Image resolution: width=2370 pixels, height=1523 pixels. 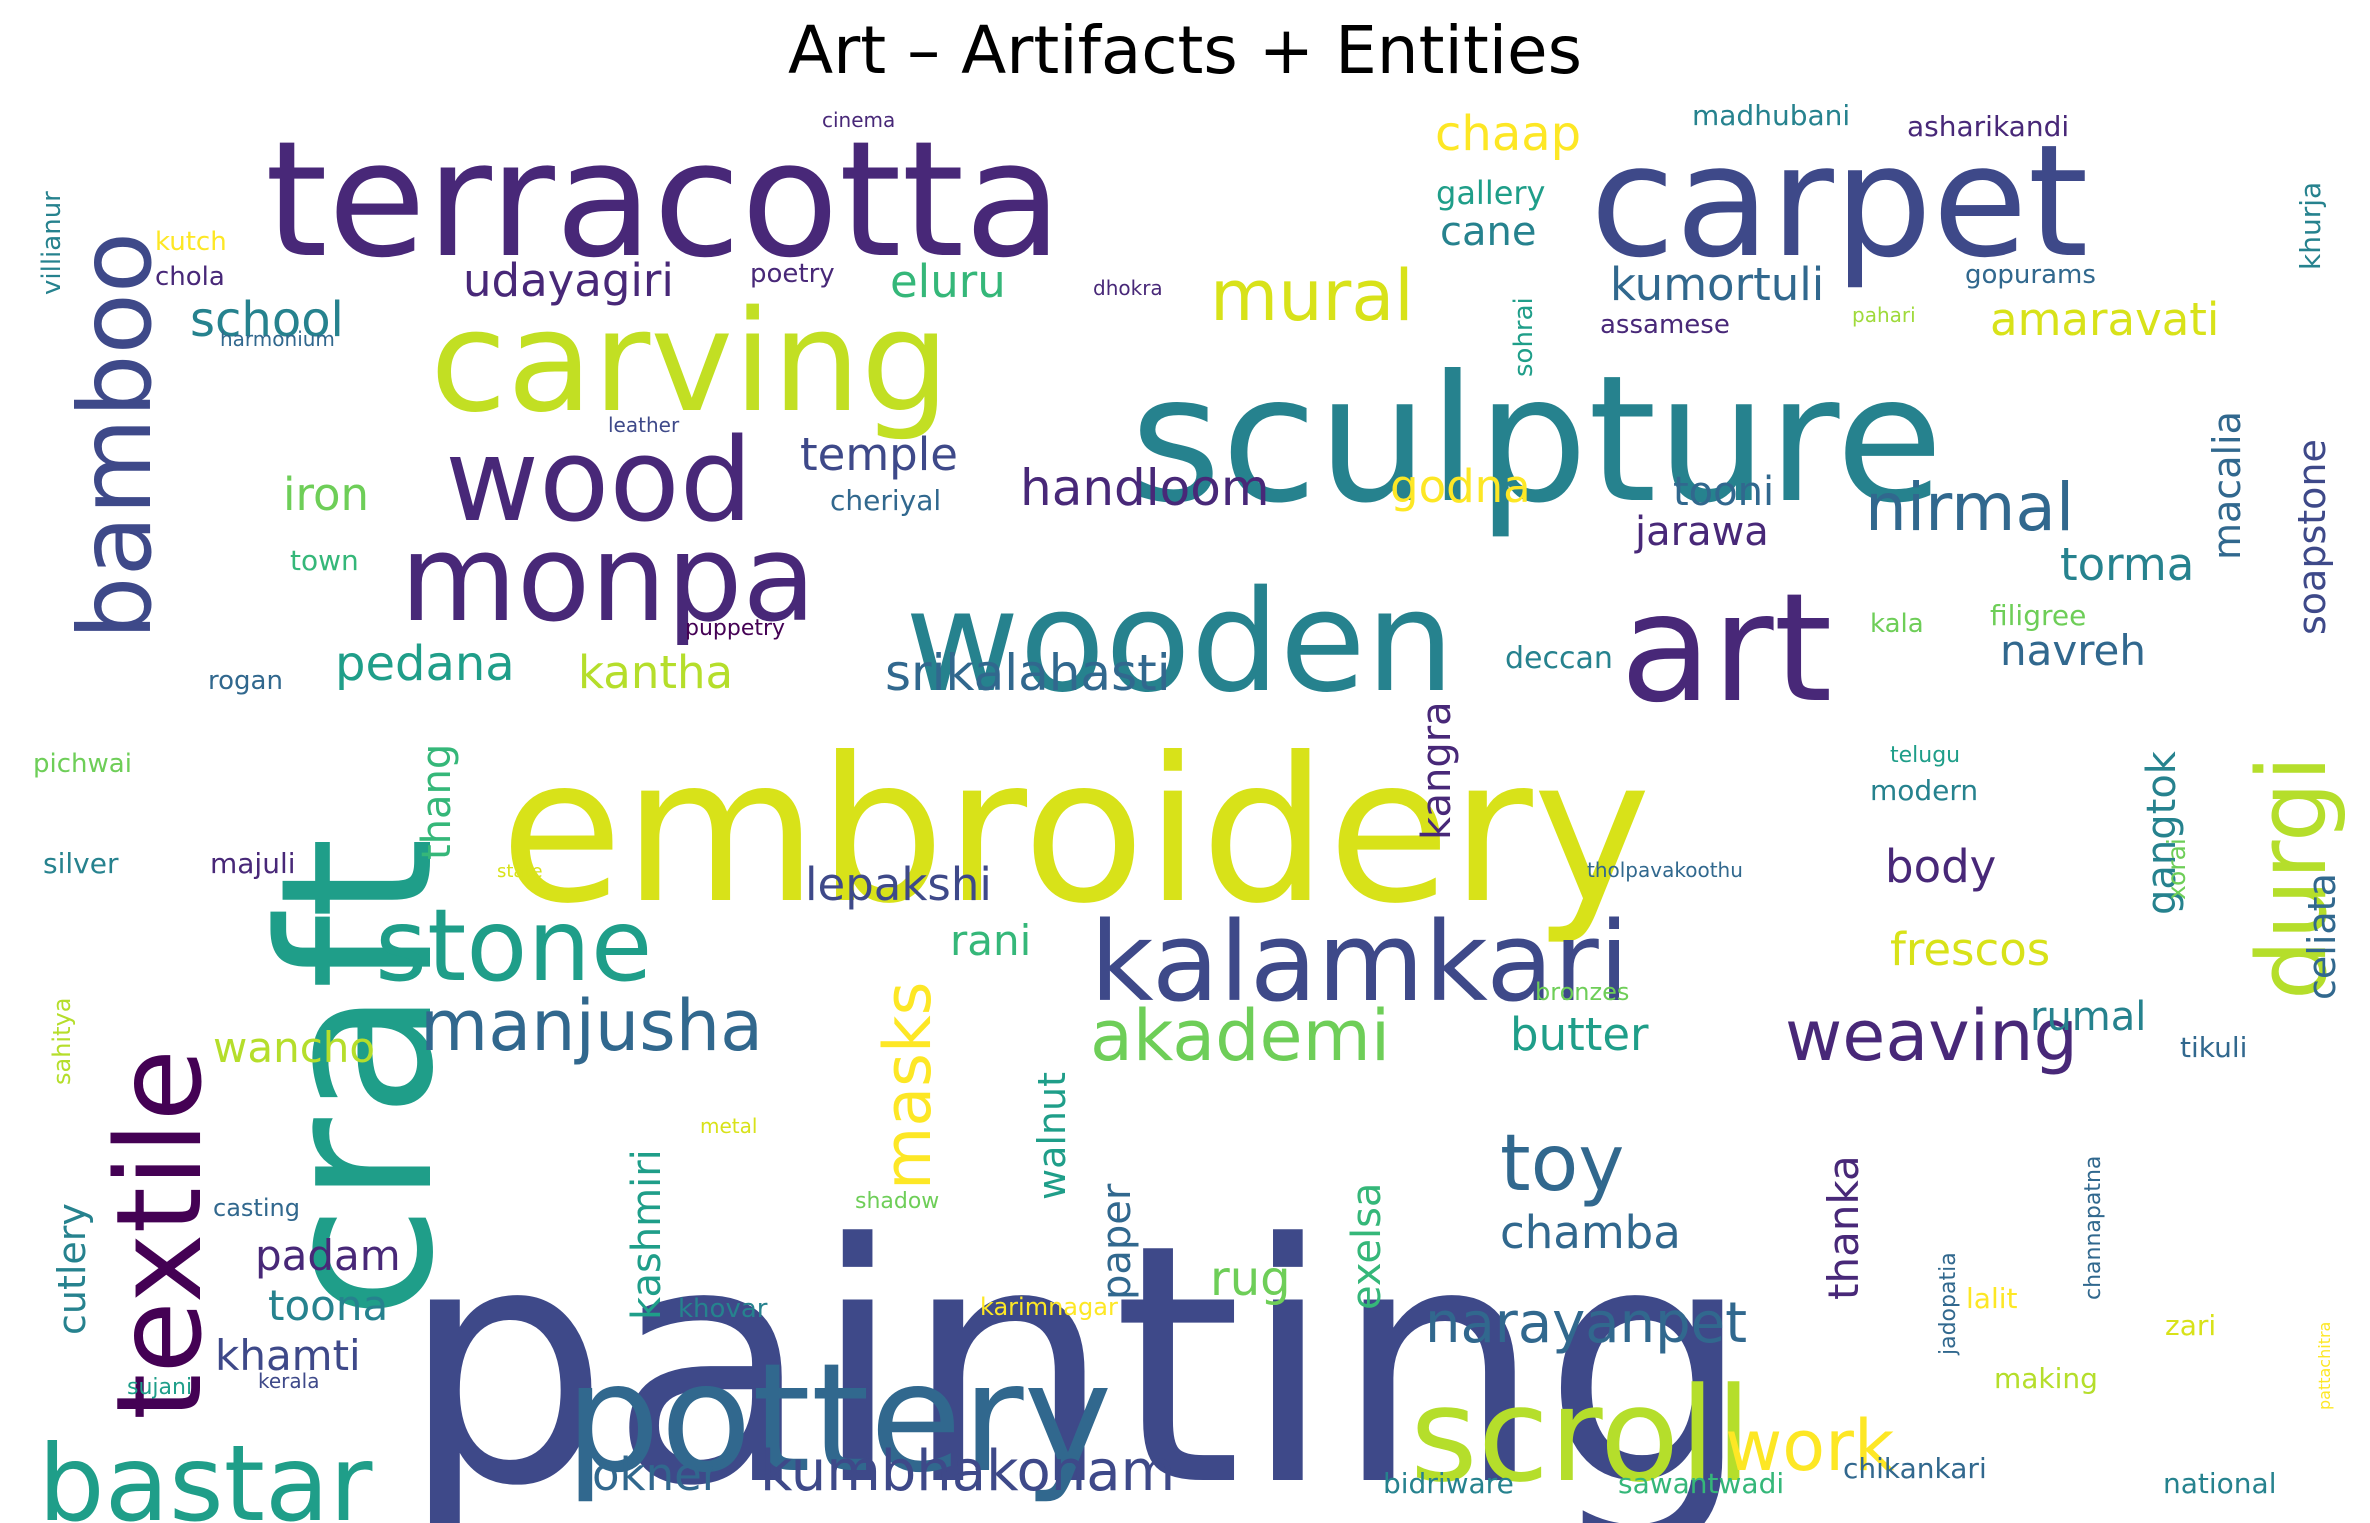 What do you see at coordinates (1988, 126) in the screenshot?
I see `word-asharikandi: asharikandi` at bounding box center [1988, 126].